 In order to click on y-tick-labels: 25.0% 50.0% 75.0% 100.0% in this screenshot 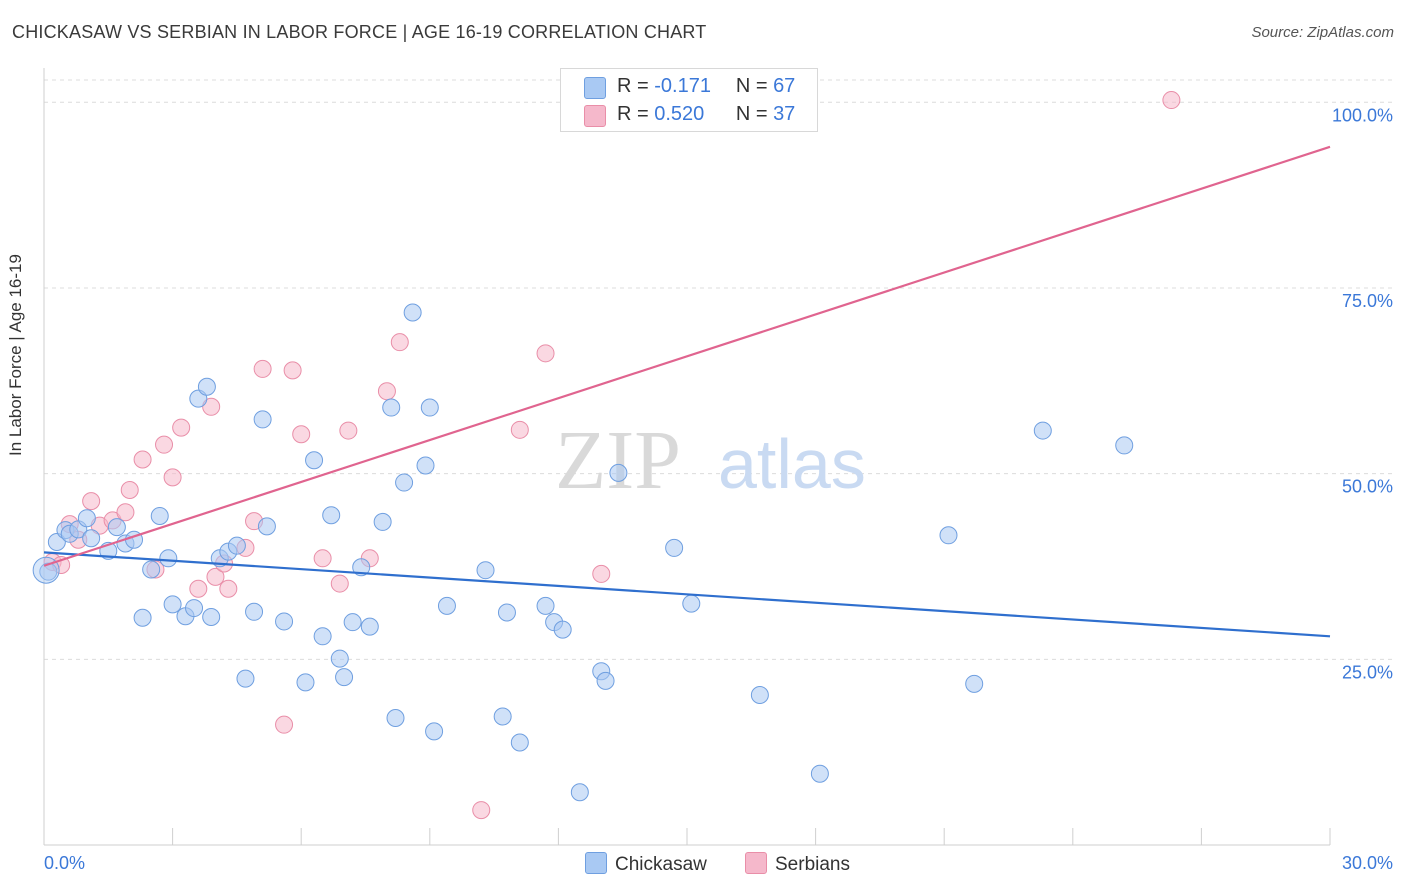, I will do `click(1362, 393)`.